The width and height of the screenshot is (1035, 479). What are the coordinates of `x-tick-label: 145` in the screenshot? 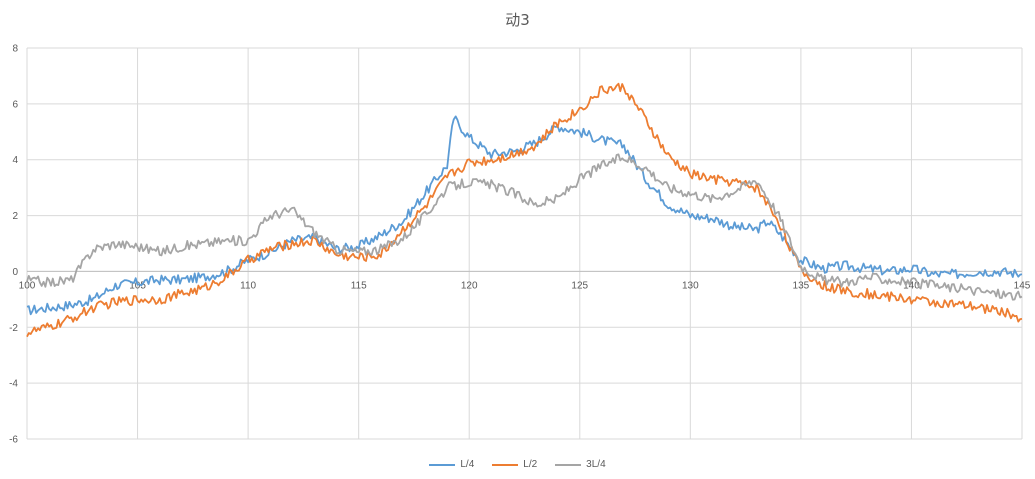 It's located at (1022, 285).